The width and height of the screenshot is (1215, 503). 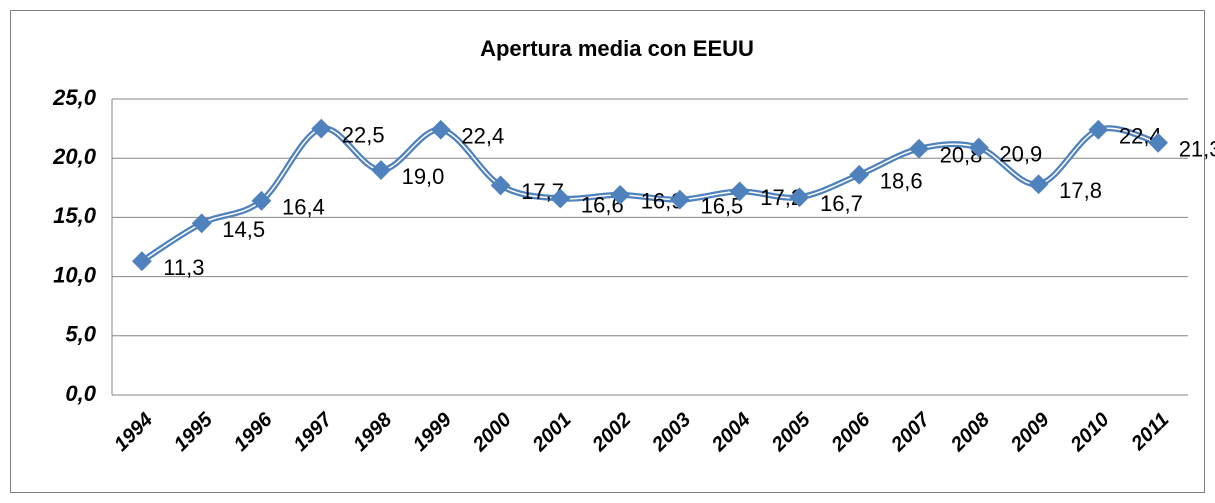 What do you see at coordinates (75, 274) in the screenshot?
I see `y-tick-label: 10,0` at bounding box center [75, 274].